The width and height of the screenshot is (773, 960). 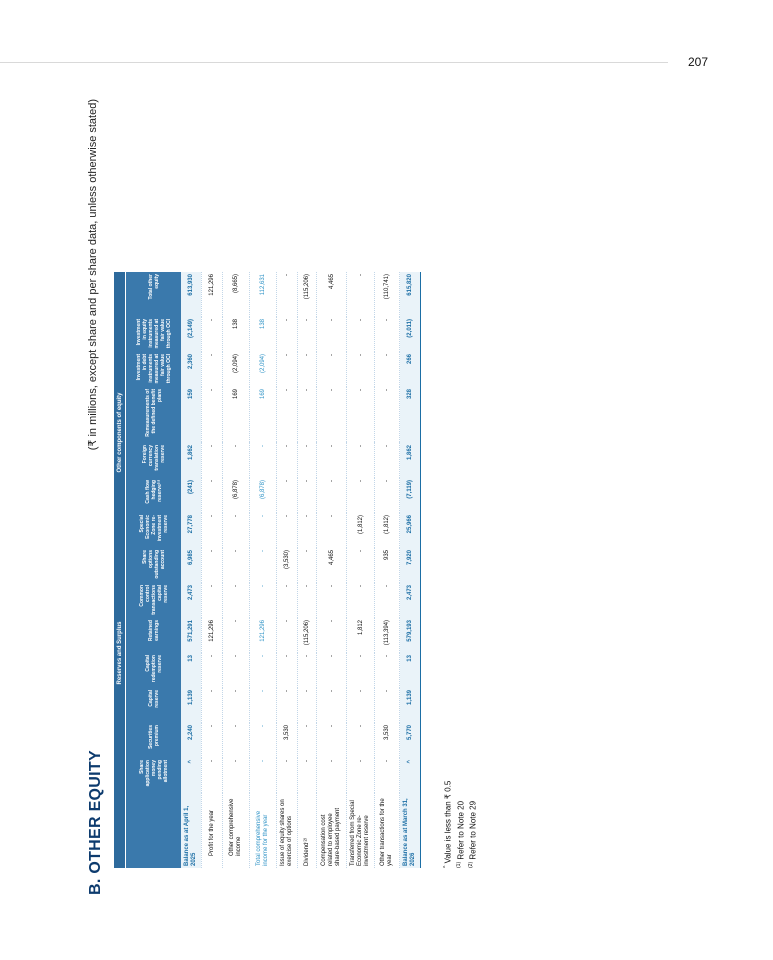 What do you see at coordinates (446, 866) in the screenshot?
I see `footnote-mark: ^` at bounding box center [446, 866].